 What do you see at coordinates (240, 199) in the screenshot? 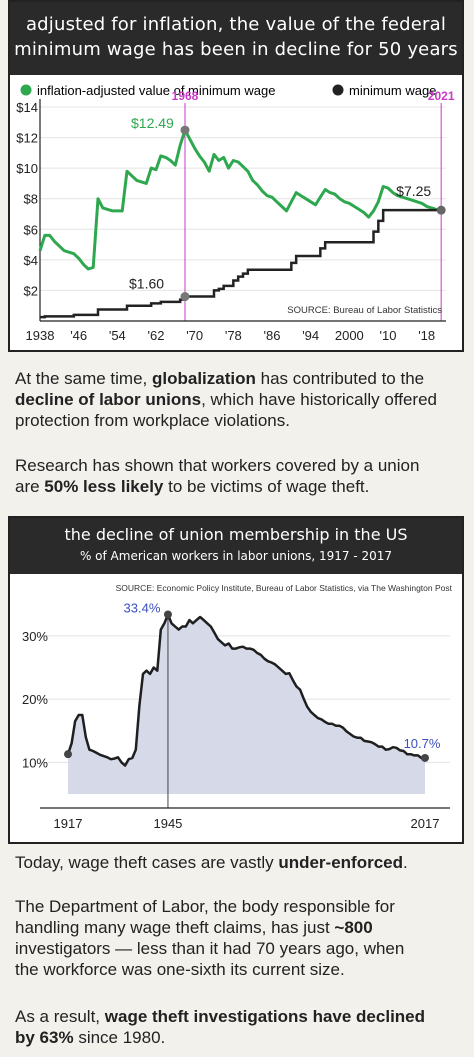
I see `series-inflation-adjusted-line` at bounding box center [240, 199].